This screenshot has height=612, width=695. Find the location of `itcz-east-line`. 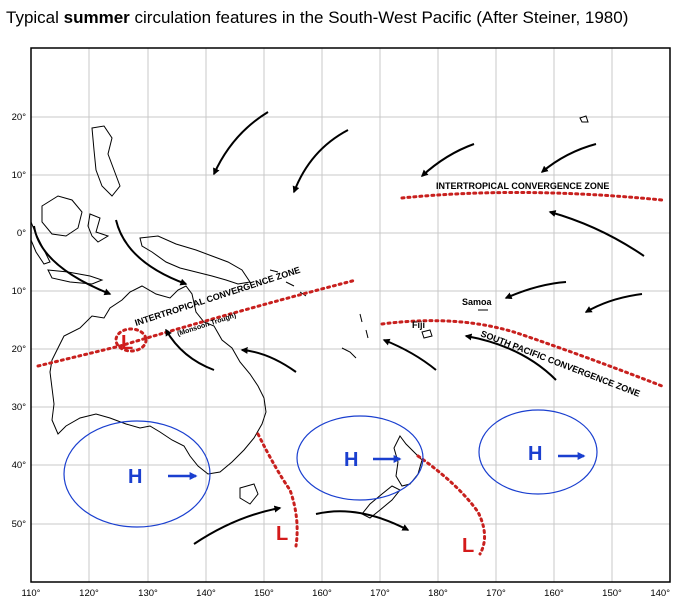

itcz-east-line is located at coordinates (532, 196).